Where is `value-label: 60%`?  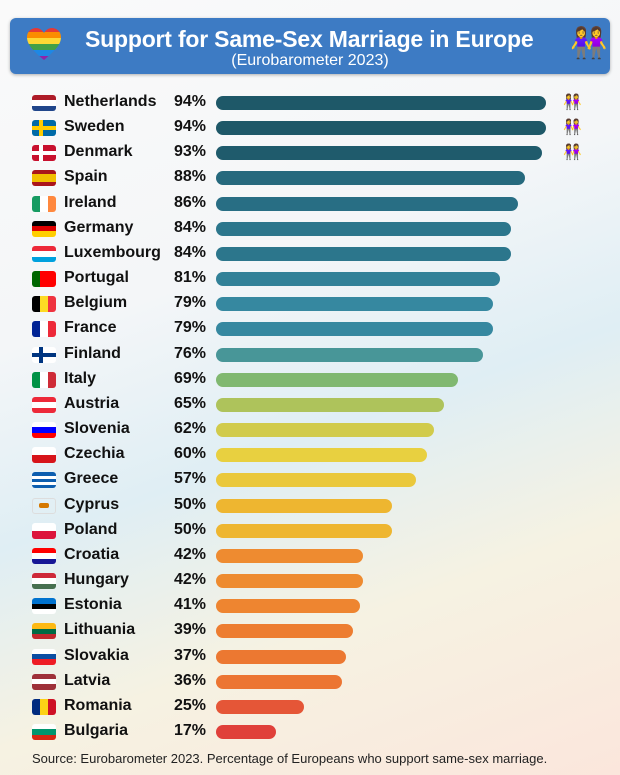
value-label: 60% is located at coordinates (190, 454).